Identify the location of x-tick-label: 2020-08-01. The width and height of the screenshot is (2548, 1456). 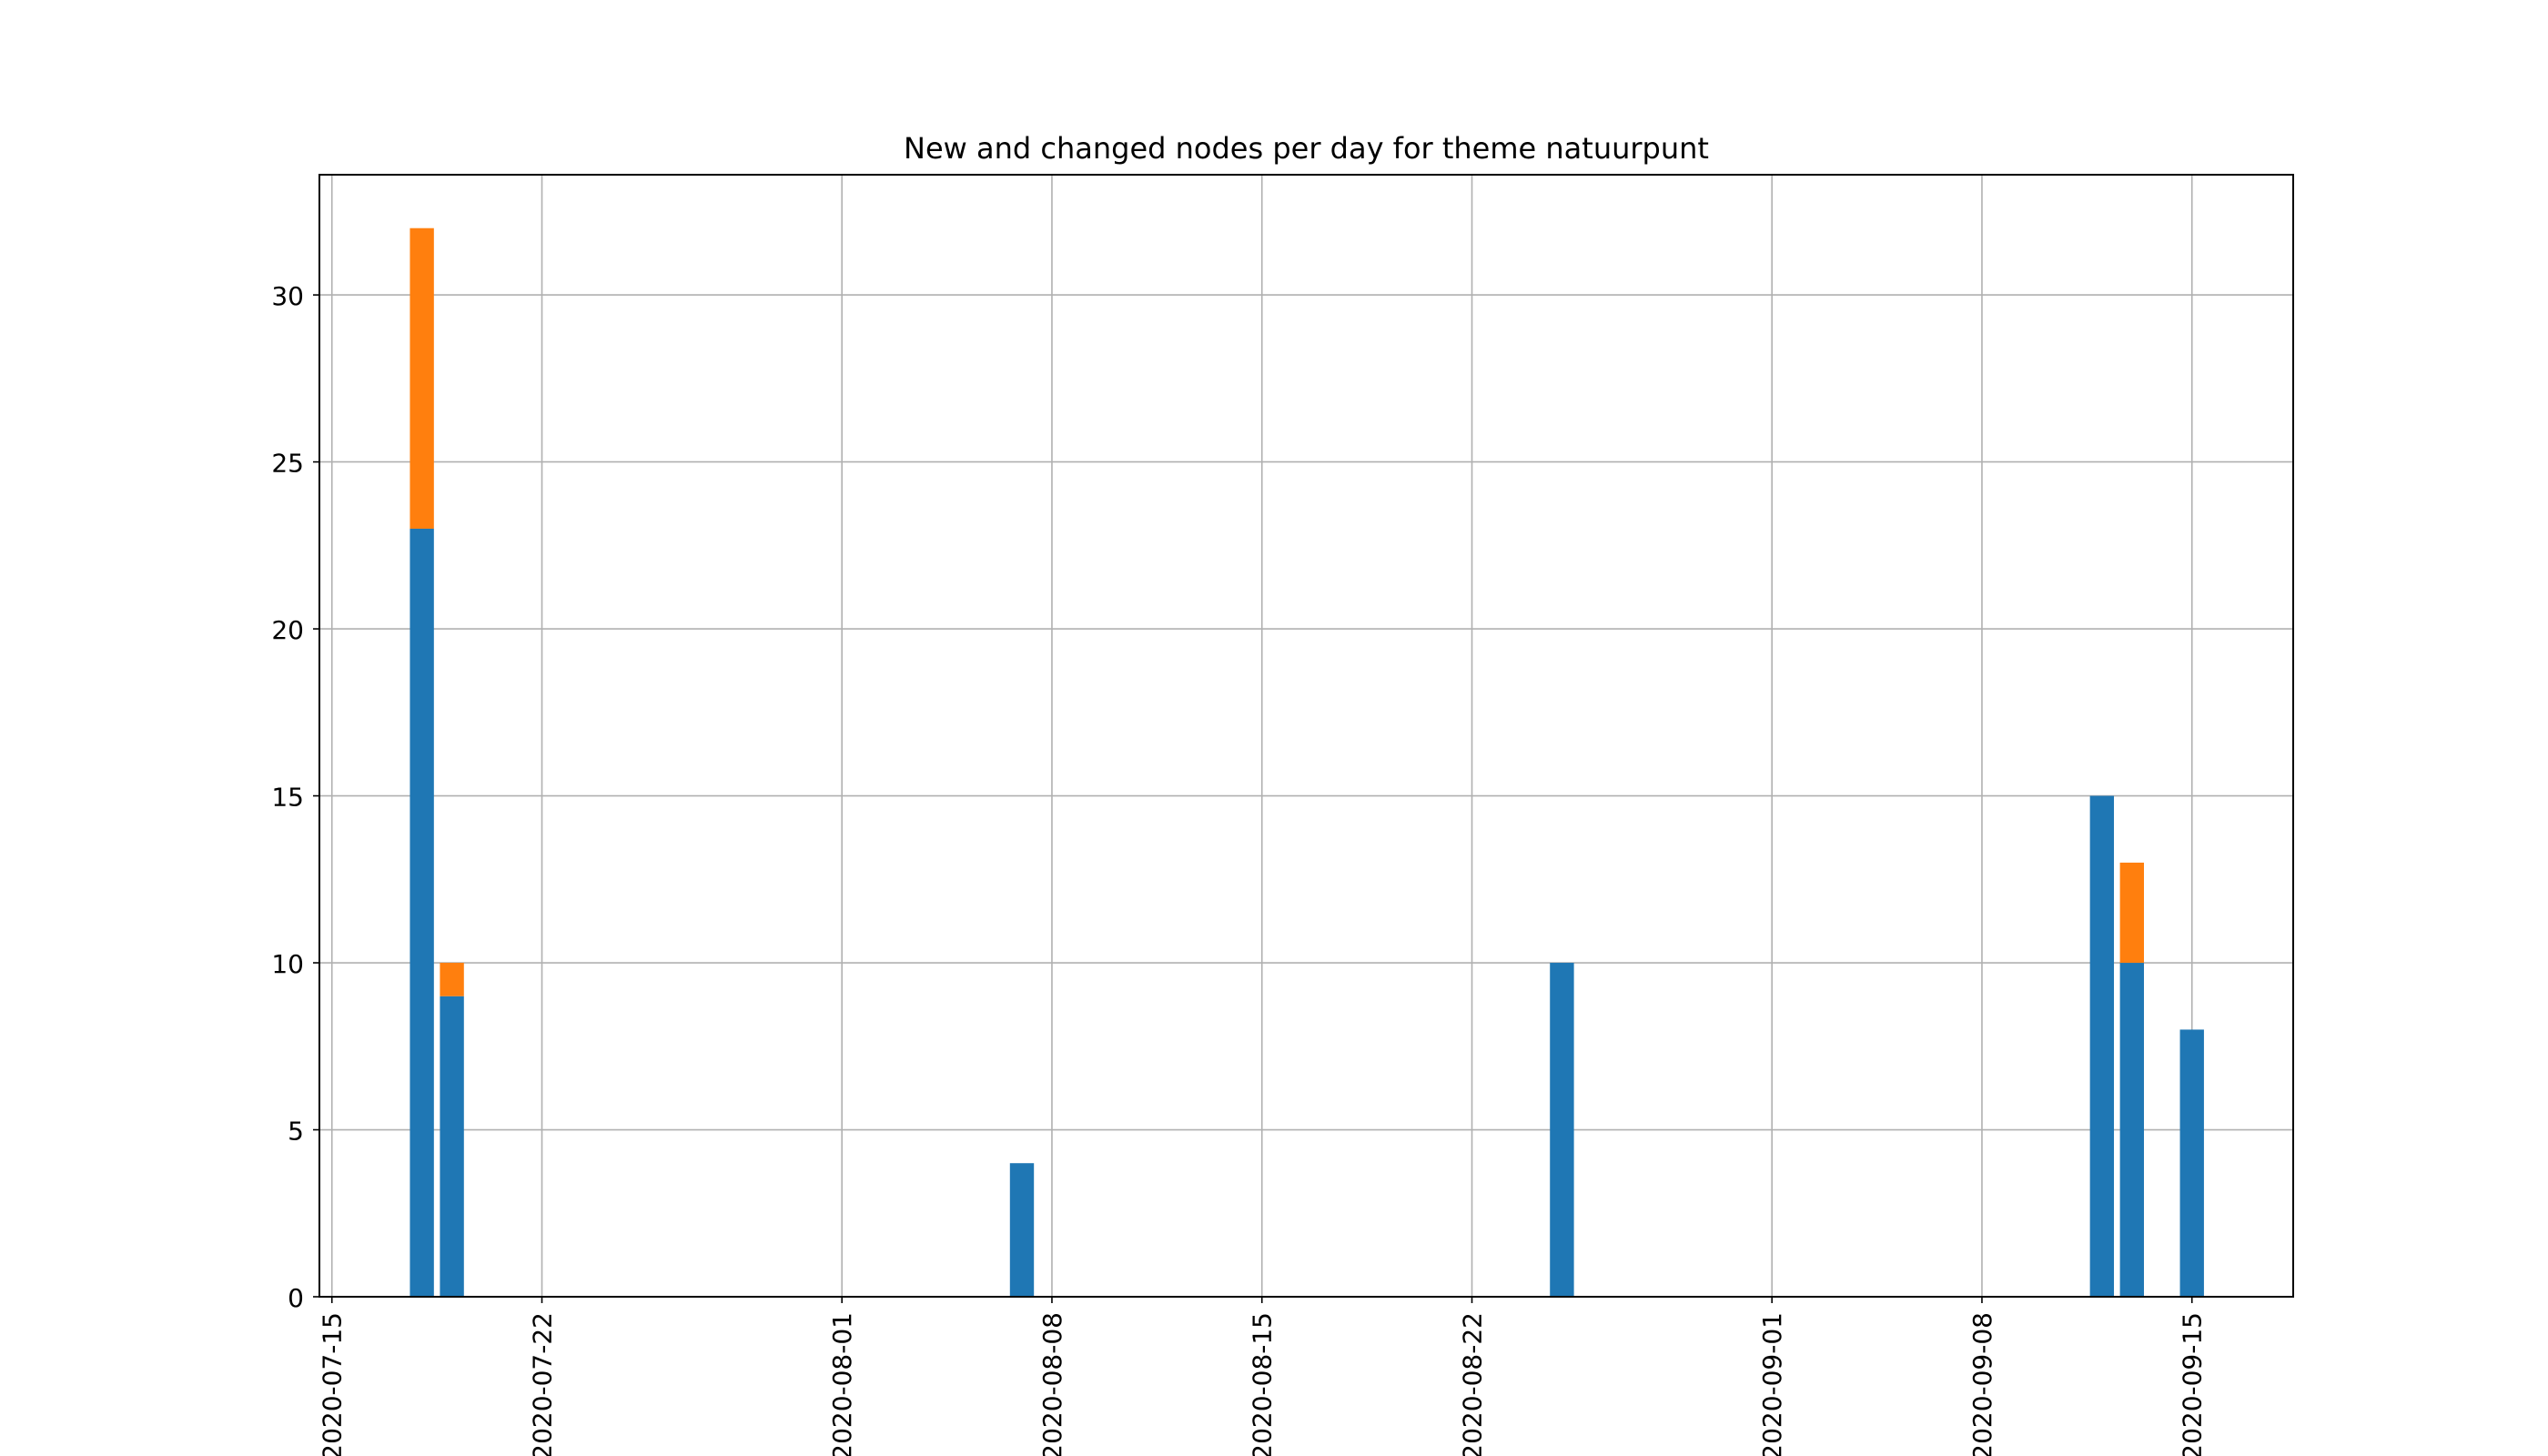
(842, 1384).